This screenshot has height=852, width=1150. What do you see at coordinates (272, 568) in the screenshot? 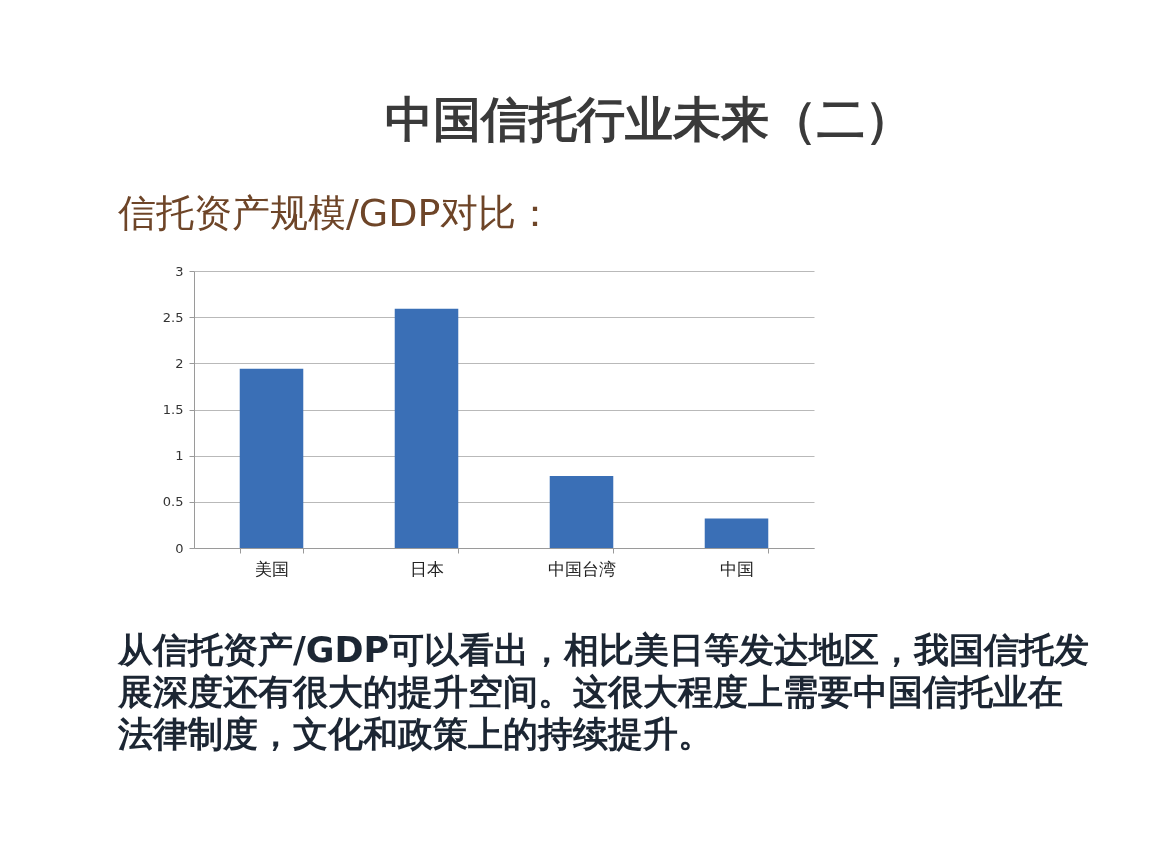
I see `x-tick-label: 美国` at bounding box center [272, 568].